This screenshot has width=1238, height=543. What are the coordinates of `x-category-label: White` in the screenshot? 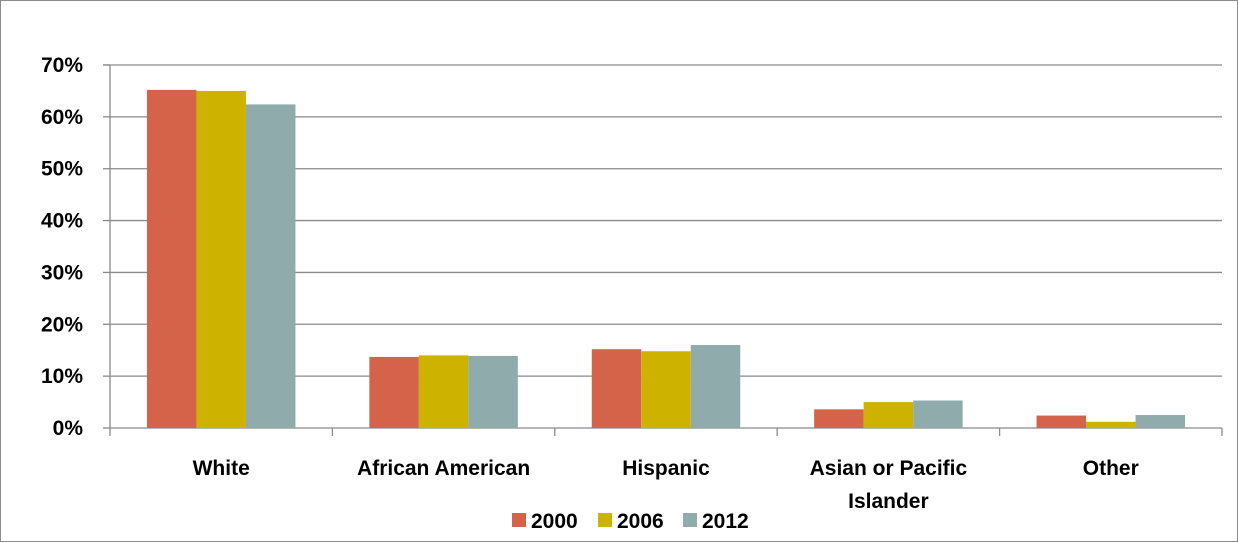 It's located at (221, 468).